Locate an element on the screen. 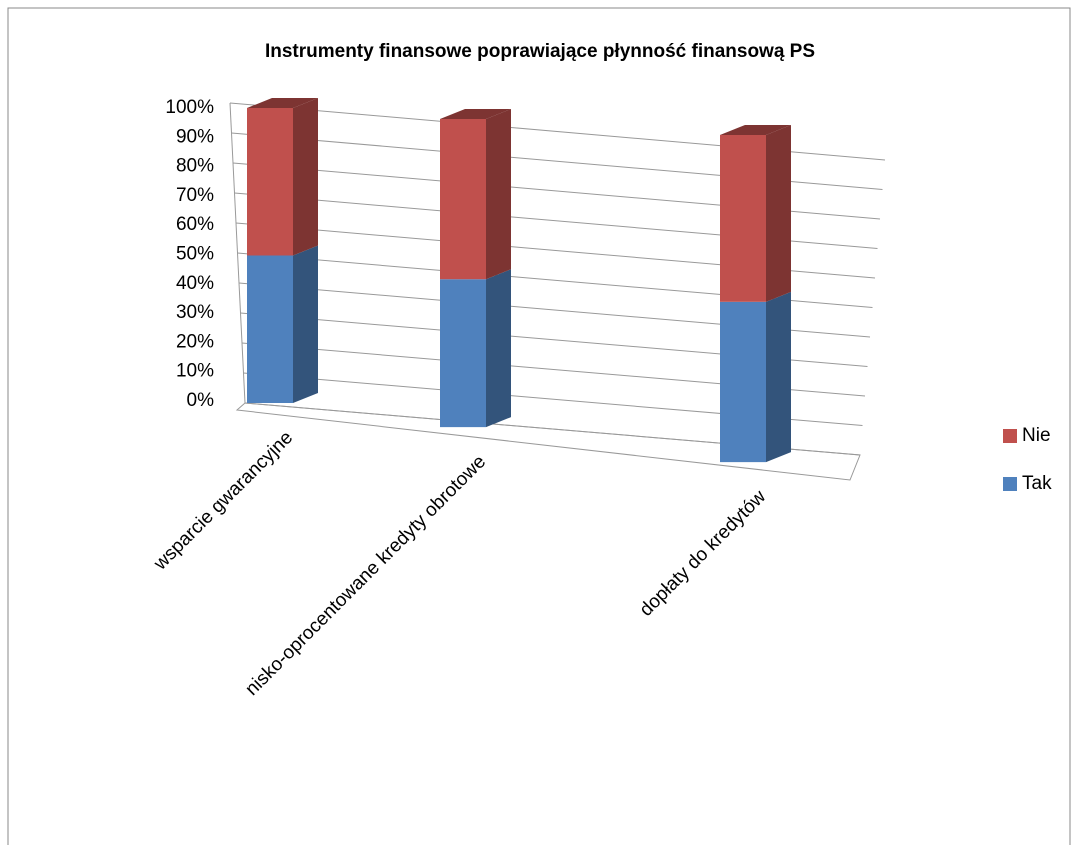 Image resolution: width=1078 pixels, height=845 pixels. legend-label: Tak is located at coordinates (1037, 483).